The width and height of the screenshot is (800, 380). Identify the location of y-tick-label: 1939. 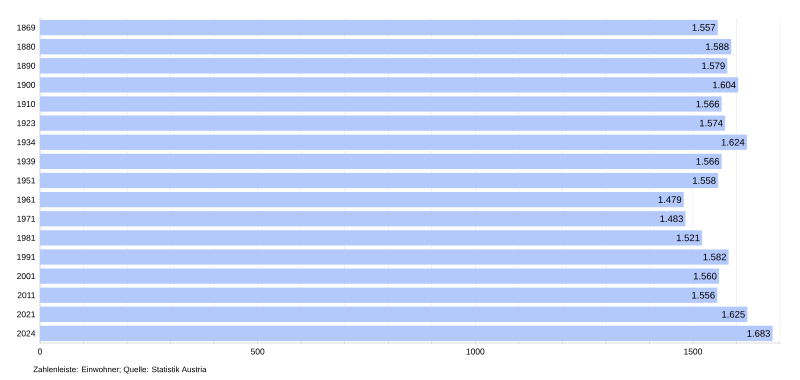
(26, 161).